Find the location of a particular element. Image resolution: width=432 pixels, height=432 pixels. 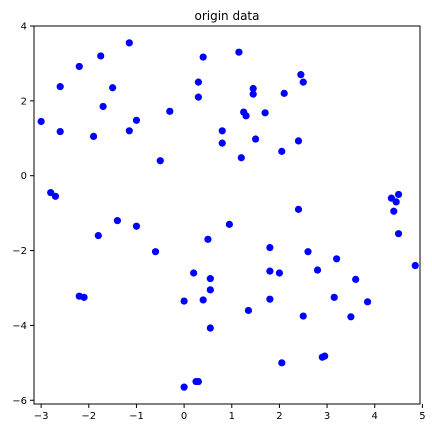

x-tick-label-1: −2 is located at coordinates (88, 416).